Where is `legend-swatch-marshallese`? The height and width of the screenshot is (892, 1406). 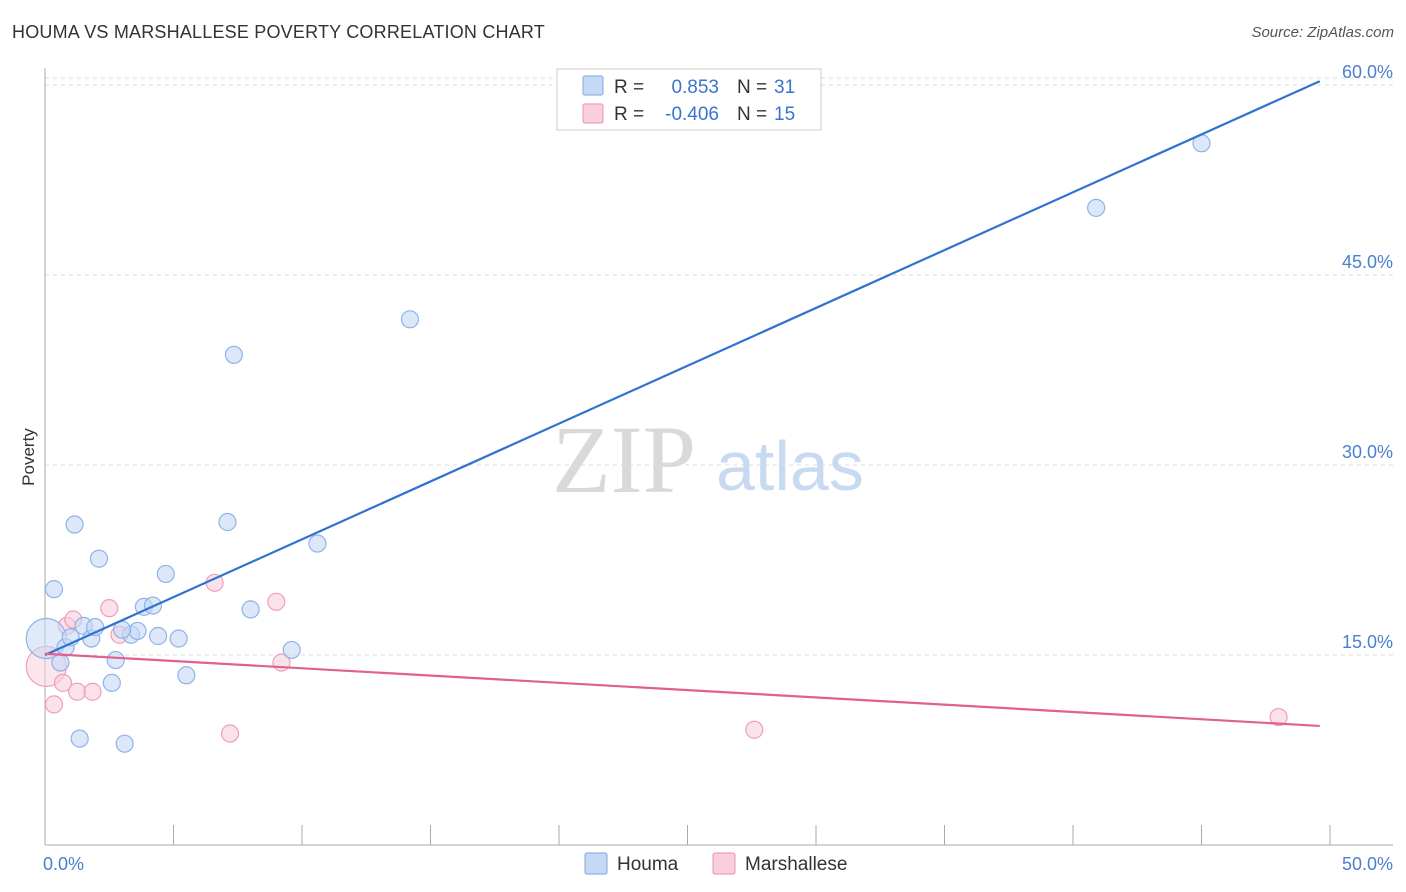 legend-swatch-marshallese is located at coordinates (593, 113).